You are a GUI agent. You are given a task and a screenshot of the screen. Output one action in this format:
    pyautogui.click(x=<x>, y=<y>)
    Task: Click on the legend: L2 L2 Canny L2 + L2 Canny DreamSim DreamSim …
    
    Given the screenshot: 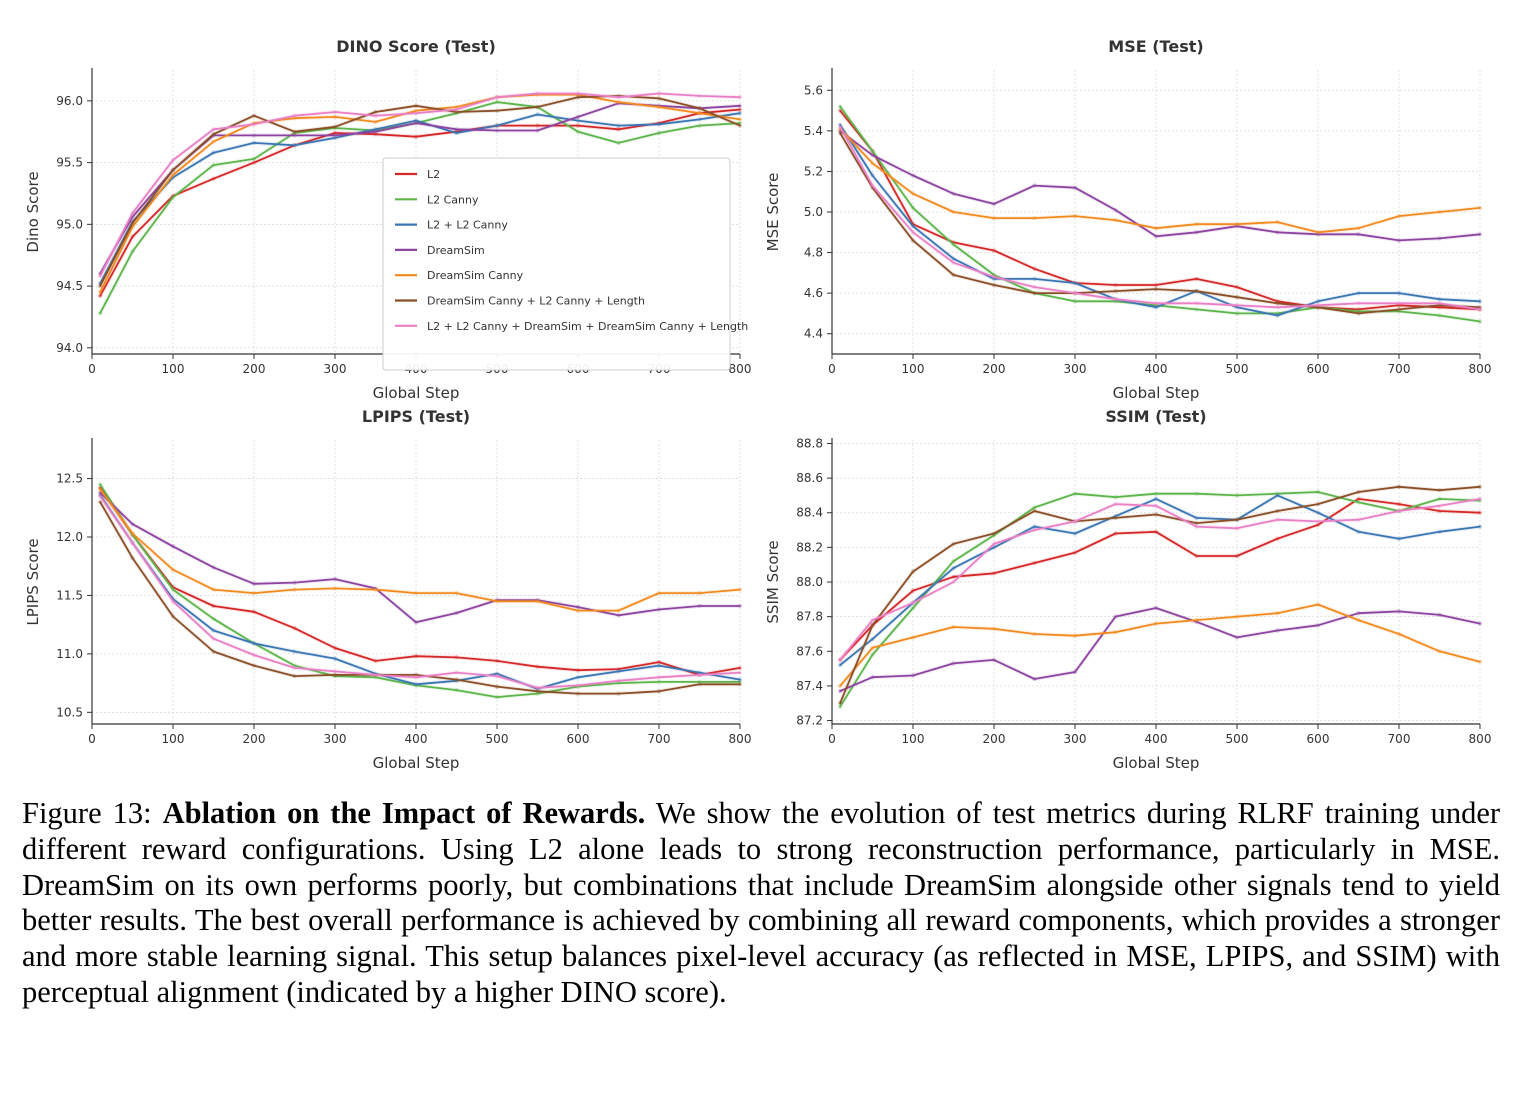 What is the action you would take?
    pyautogui.click(x=565, y=264)
    